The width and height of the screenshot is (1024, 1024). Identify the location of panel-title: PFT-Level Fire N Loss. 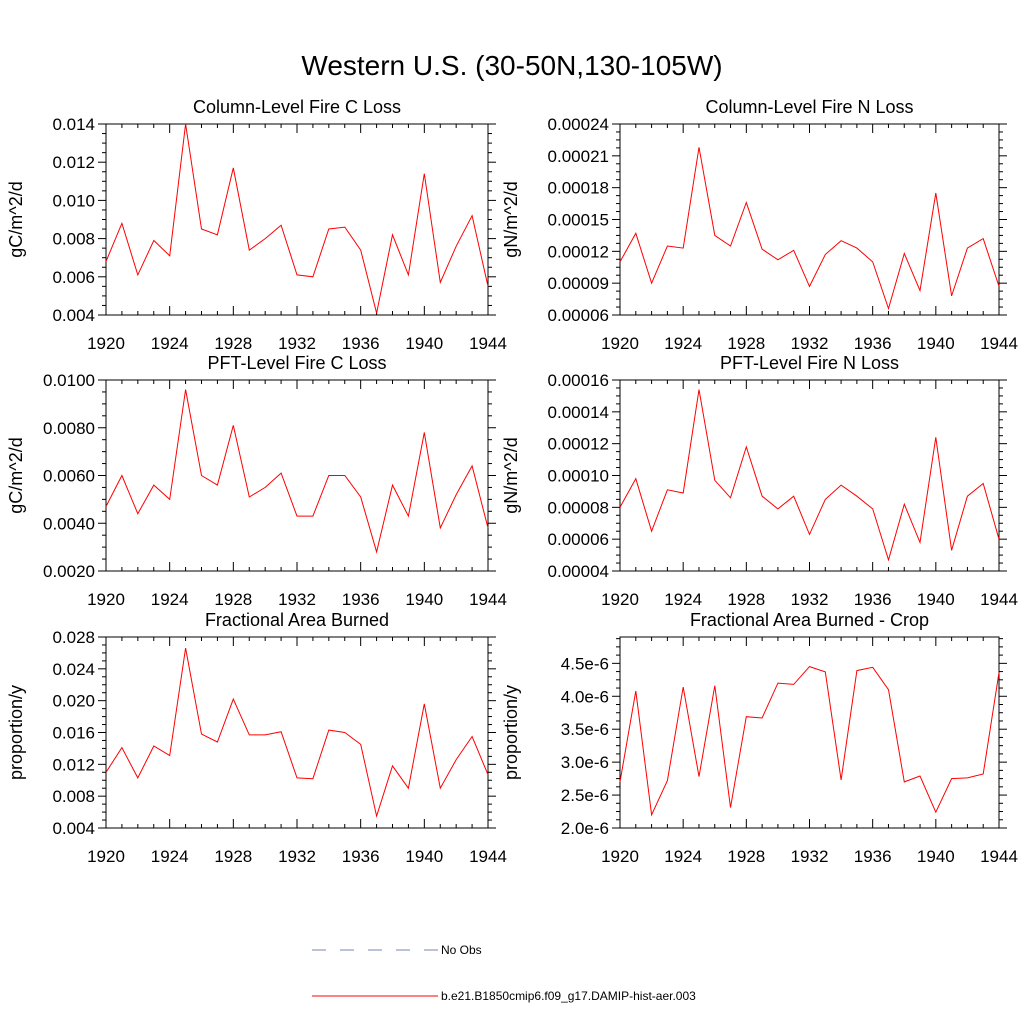
(809, 363).